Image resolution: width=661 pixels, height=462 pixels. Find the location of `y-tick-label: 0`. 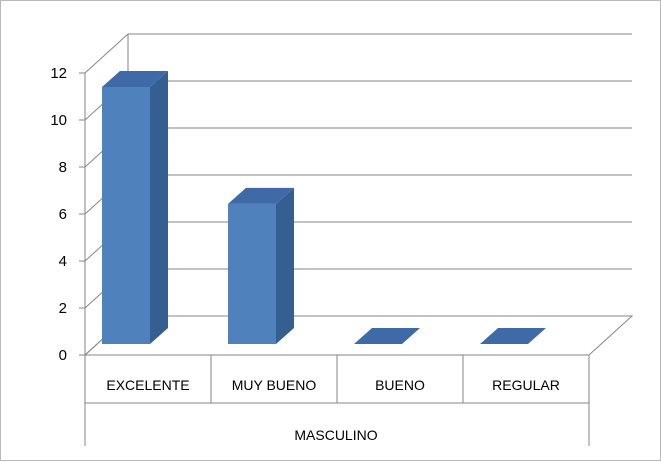

y-tick-label: 0 is located at coordinates (63, 355).